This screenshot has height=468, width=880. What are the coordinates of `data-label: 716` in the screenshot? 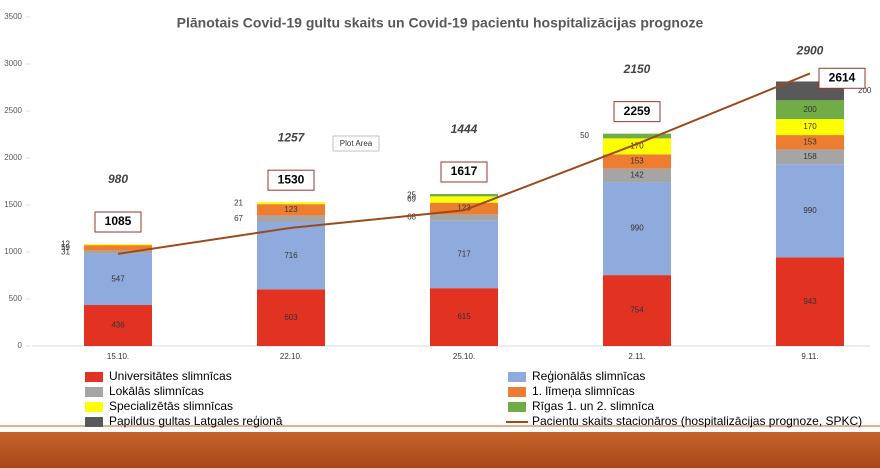 It's located at (291, 255).